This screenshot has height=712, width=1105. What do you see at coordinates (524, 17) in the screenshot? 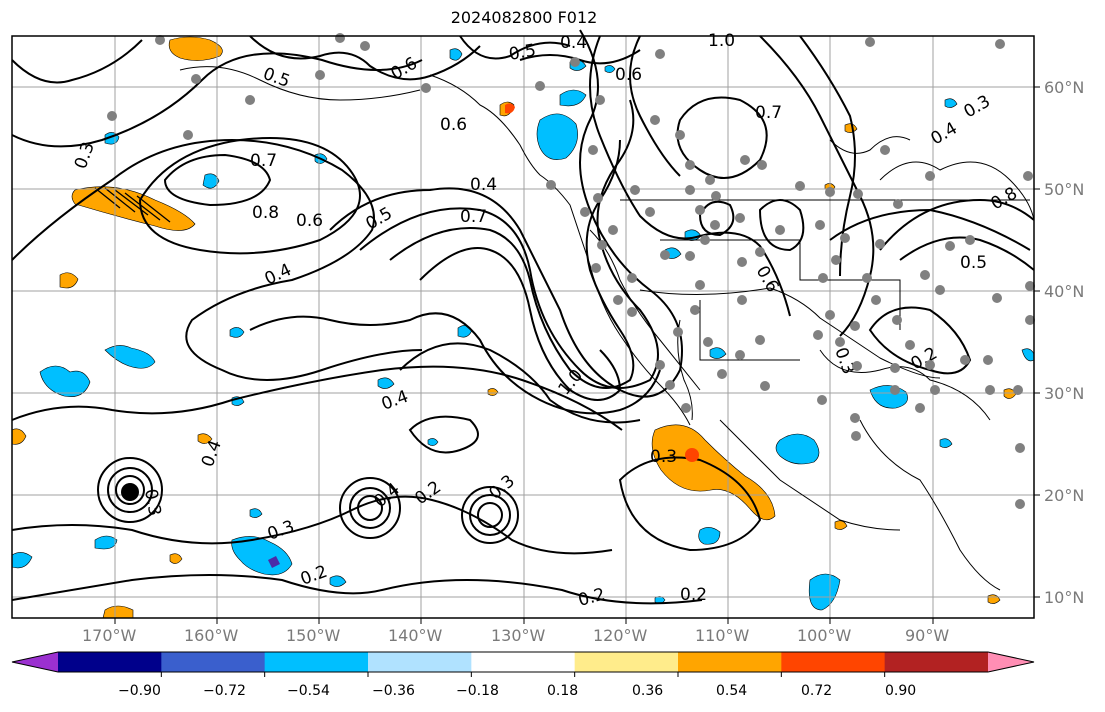
I see `map-title: 2024082800 F012` at bounding box center [524, 17].